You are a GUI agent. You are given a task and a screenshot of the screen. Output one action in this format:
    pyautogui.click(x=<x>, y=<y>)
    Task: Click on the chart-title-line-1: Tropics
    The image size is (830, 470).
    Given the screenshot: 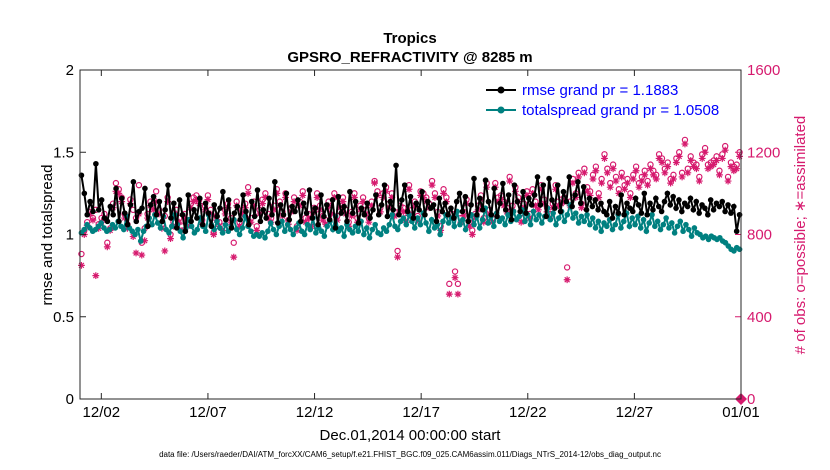 What is the action you would take?
    pyautogui.click(x=409, y=38)
    